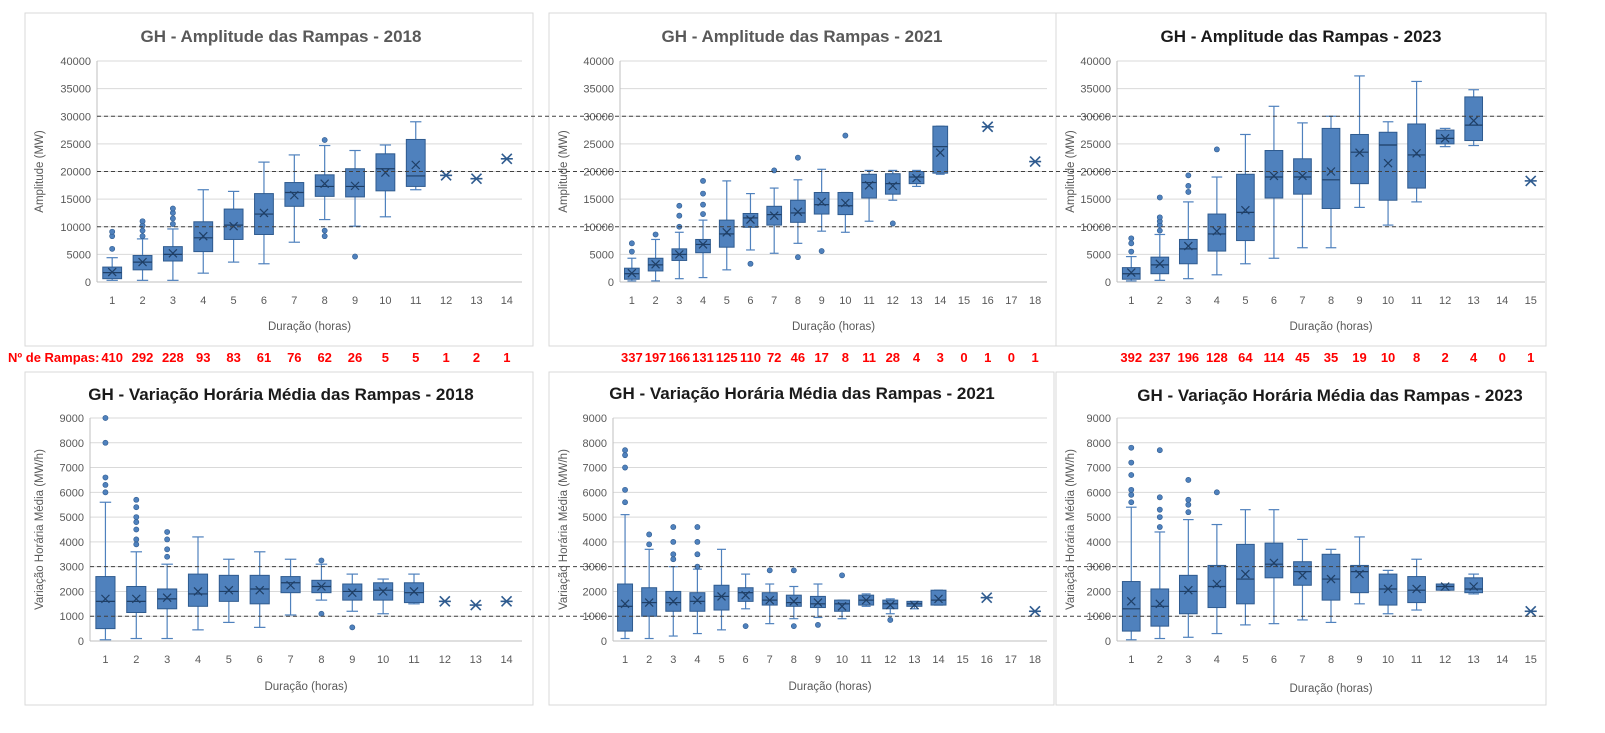  Describe the element at coordinates (1359, 301) in the screenshot. I see `x-tick-label: 9` at that location.